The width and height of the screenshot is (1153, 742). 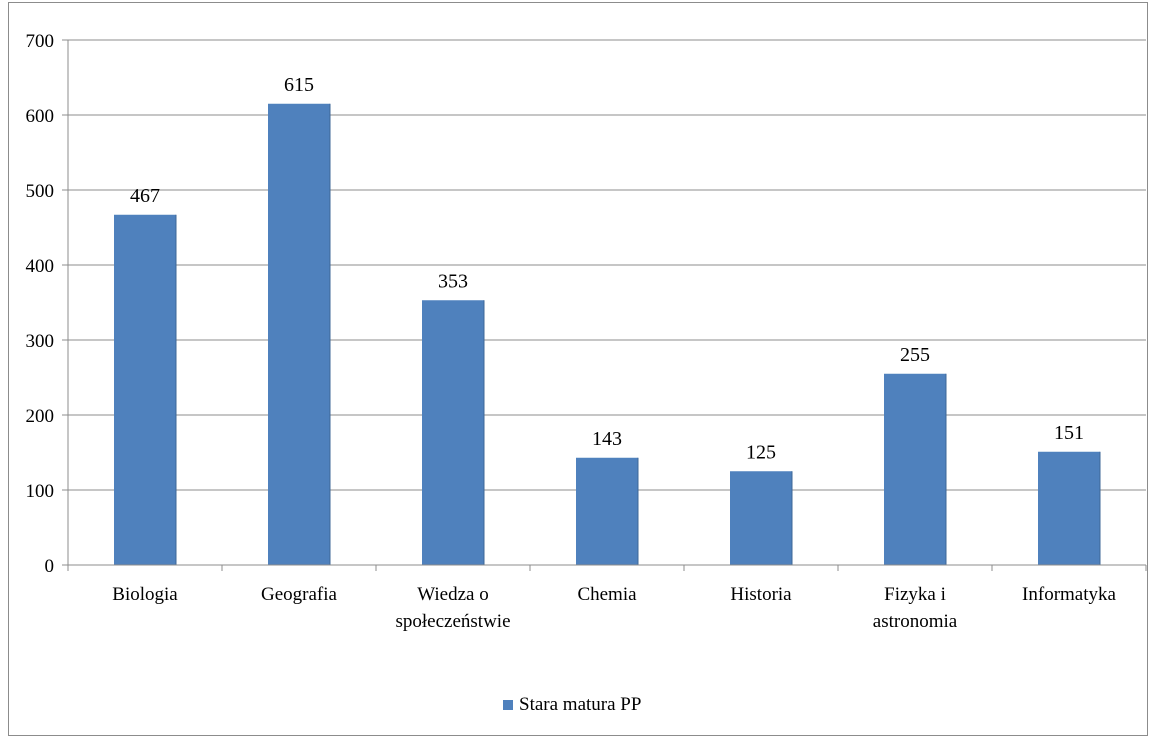 What do you see at coordinates (1069, 433) in the screenshot?
I see `data-label: 151` at bounding box center [1069, 433].